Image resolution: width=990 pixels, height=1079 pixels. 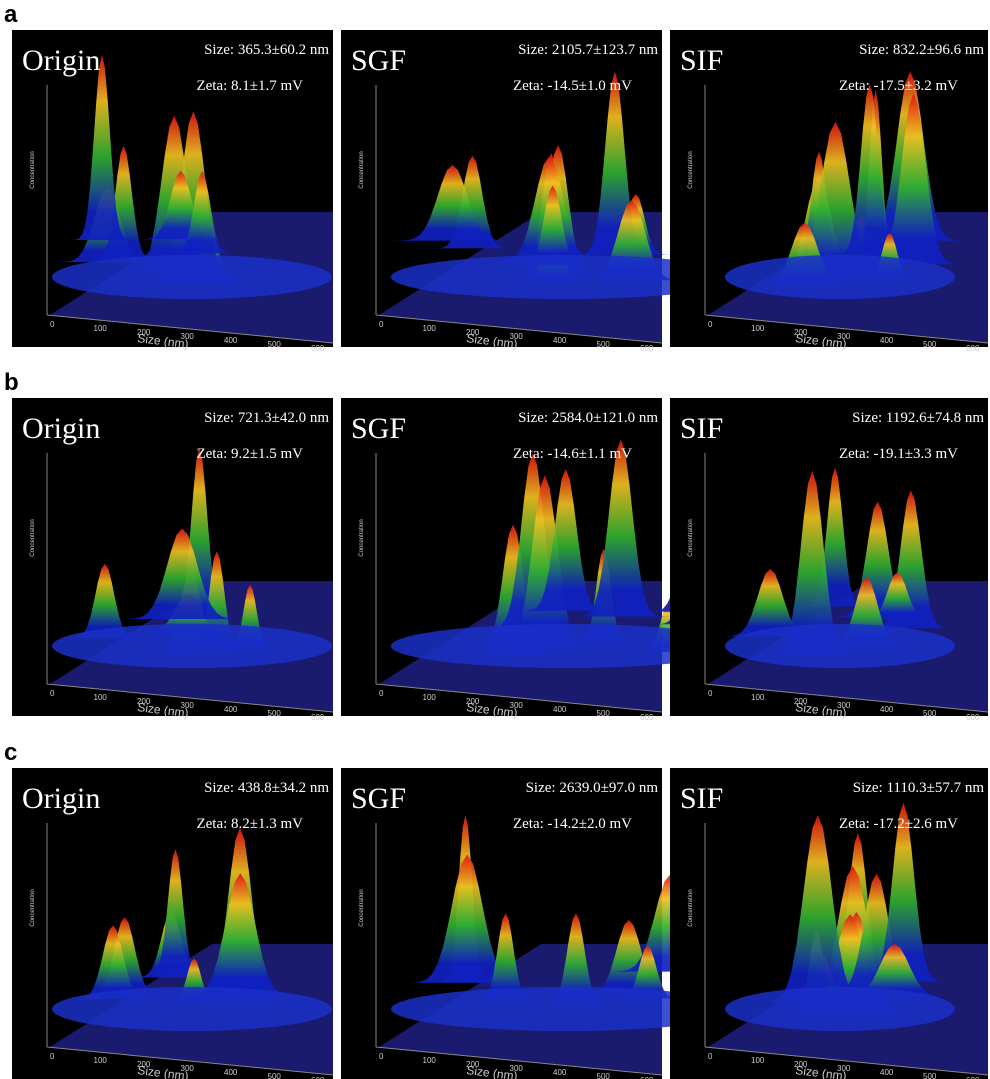 What do you see at coordinates (921, 50) in the screenshot?
I see `size-label: Size: 832.2±96.6 nm` at bounding box center [921, 50].